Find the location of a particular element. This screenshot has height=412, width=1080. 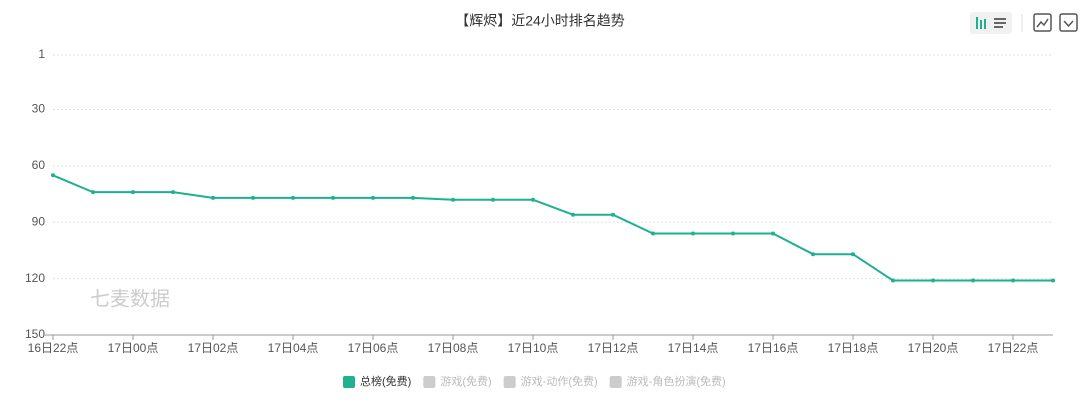

x-tick-label: 17日16点 is located at coordinates (773, 348).